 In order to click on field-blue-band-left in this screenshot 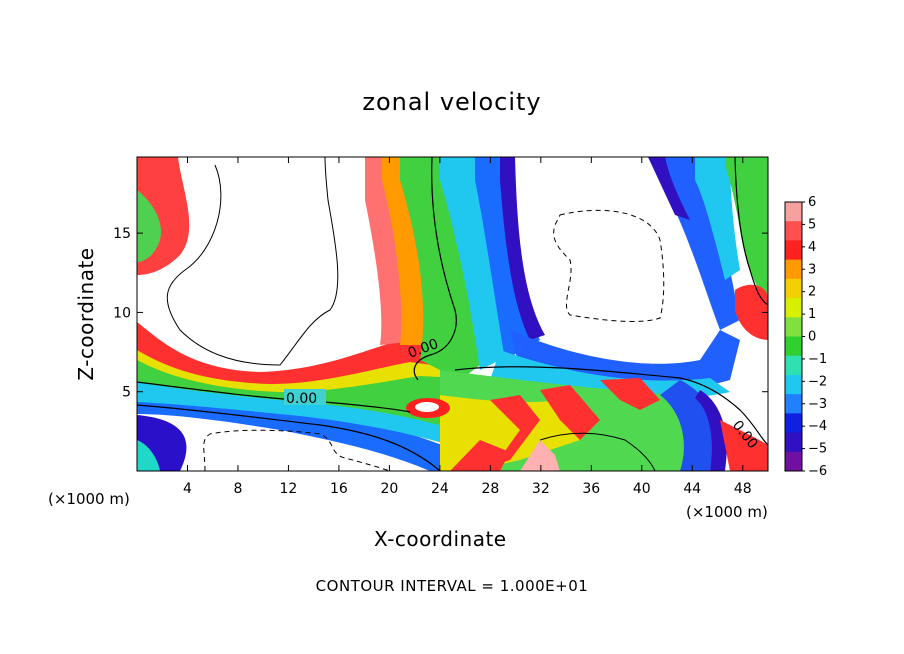, I will do `click(303, 431)`.